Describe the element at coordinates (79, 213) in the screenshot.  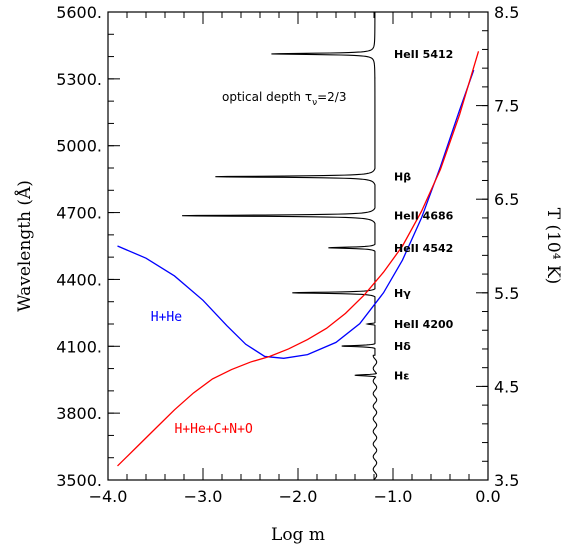
I see `y-left-tick-label: 4700.` at that location.